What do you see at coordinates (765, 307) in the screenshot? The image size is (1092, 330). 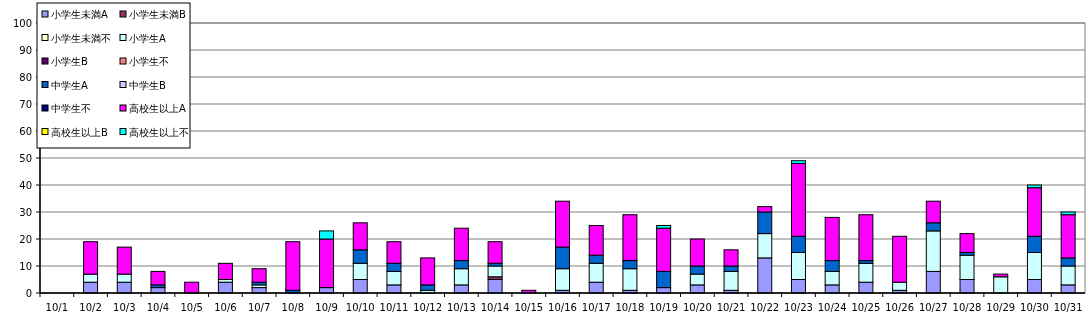 I see `x-tick-label: 10/22` at bounding box center [765, 307].